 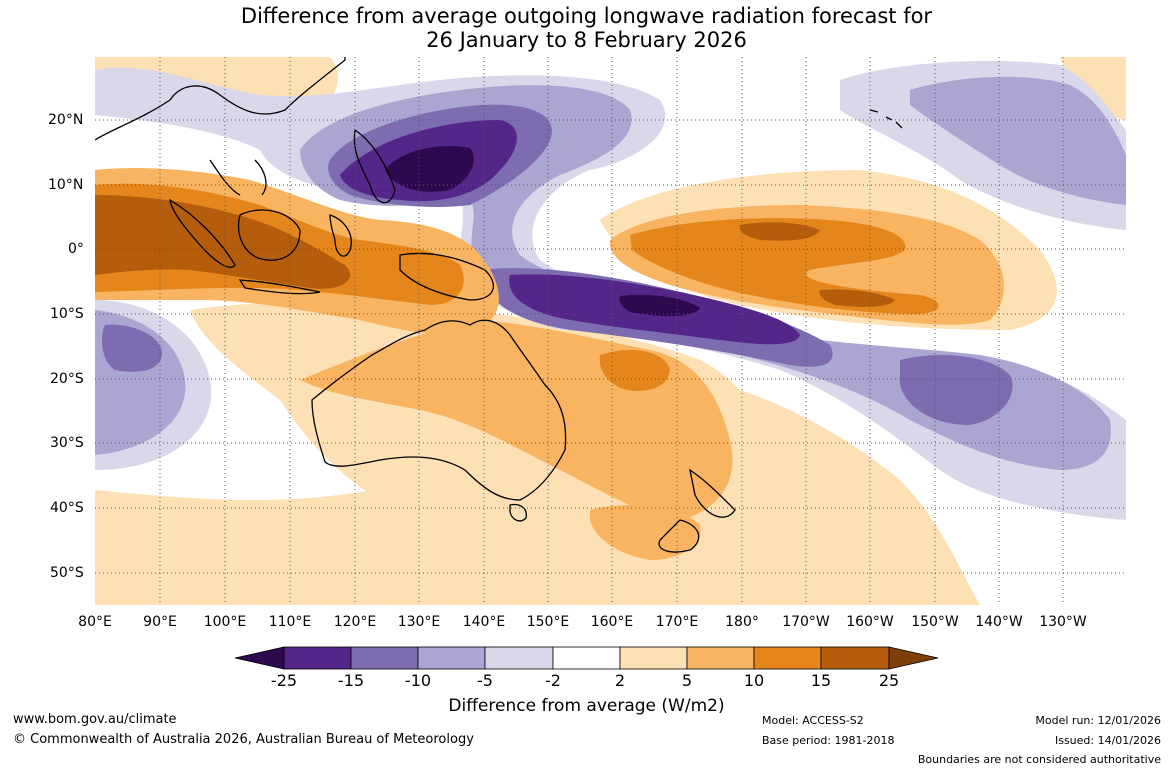 I want to click on brown-central-pacific-east, so click(x=857, y=298).